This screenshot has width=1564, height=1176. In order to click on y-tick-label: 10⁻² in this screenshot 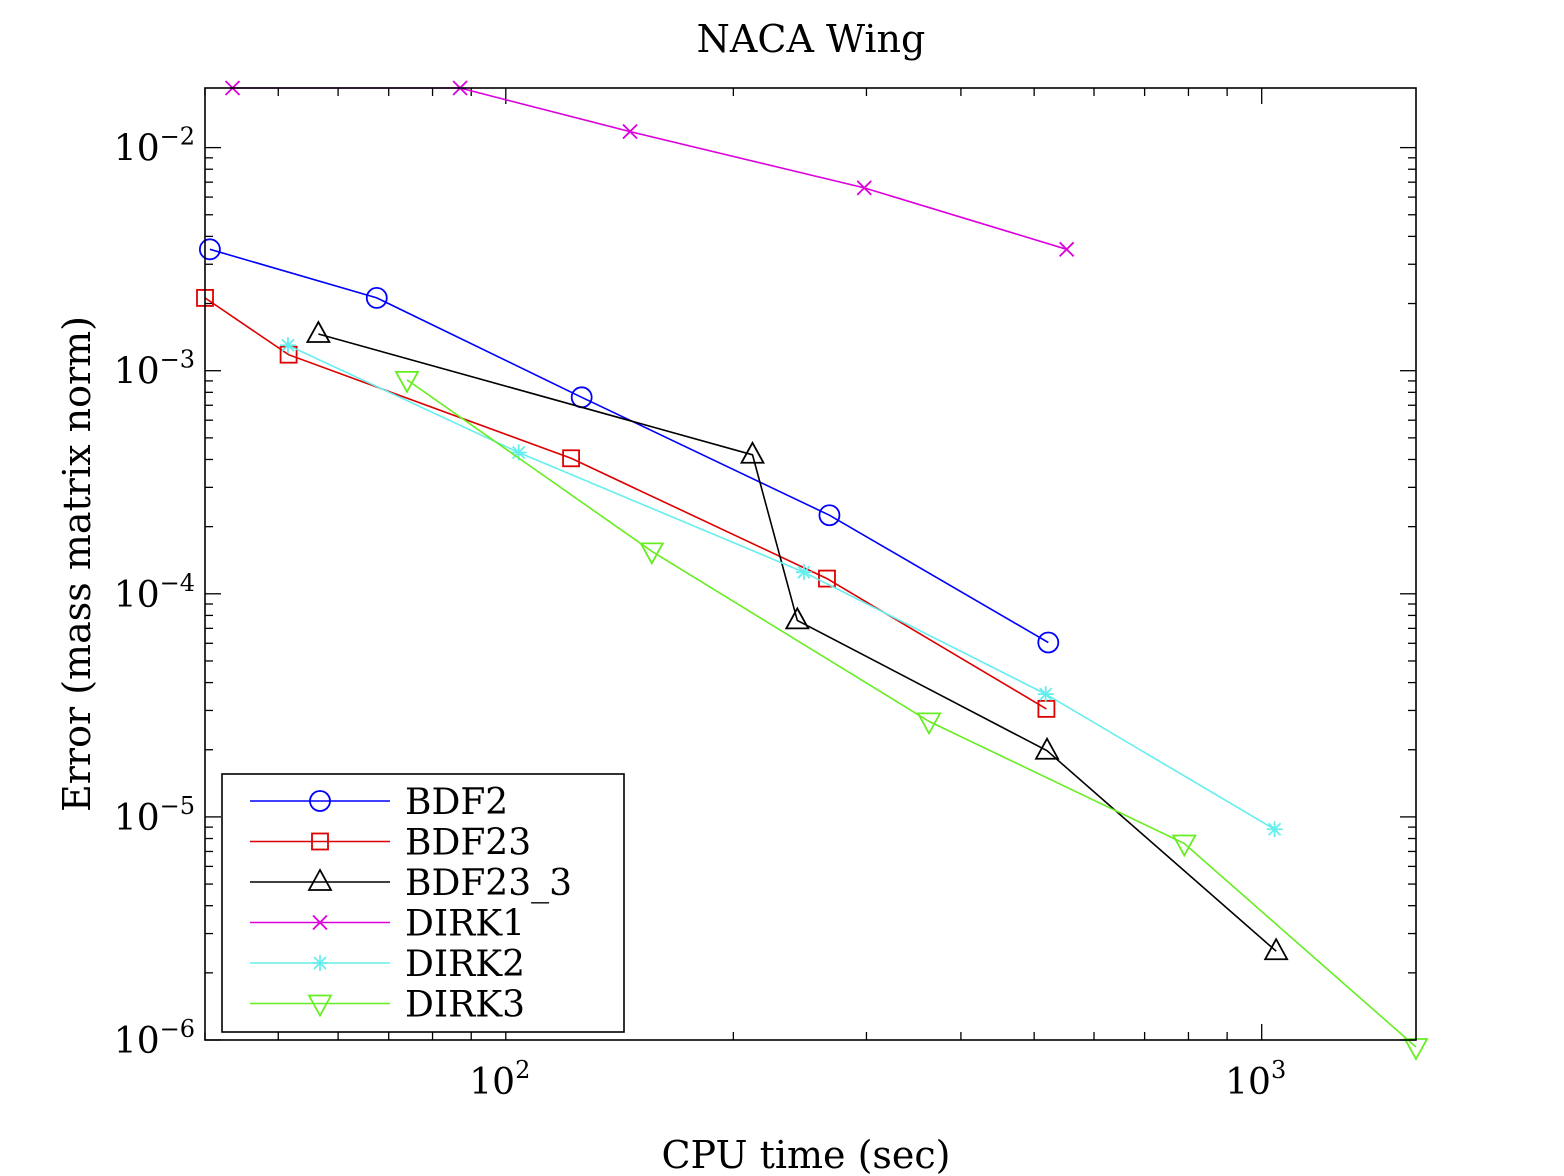, I will do `click(154, 146)`.